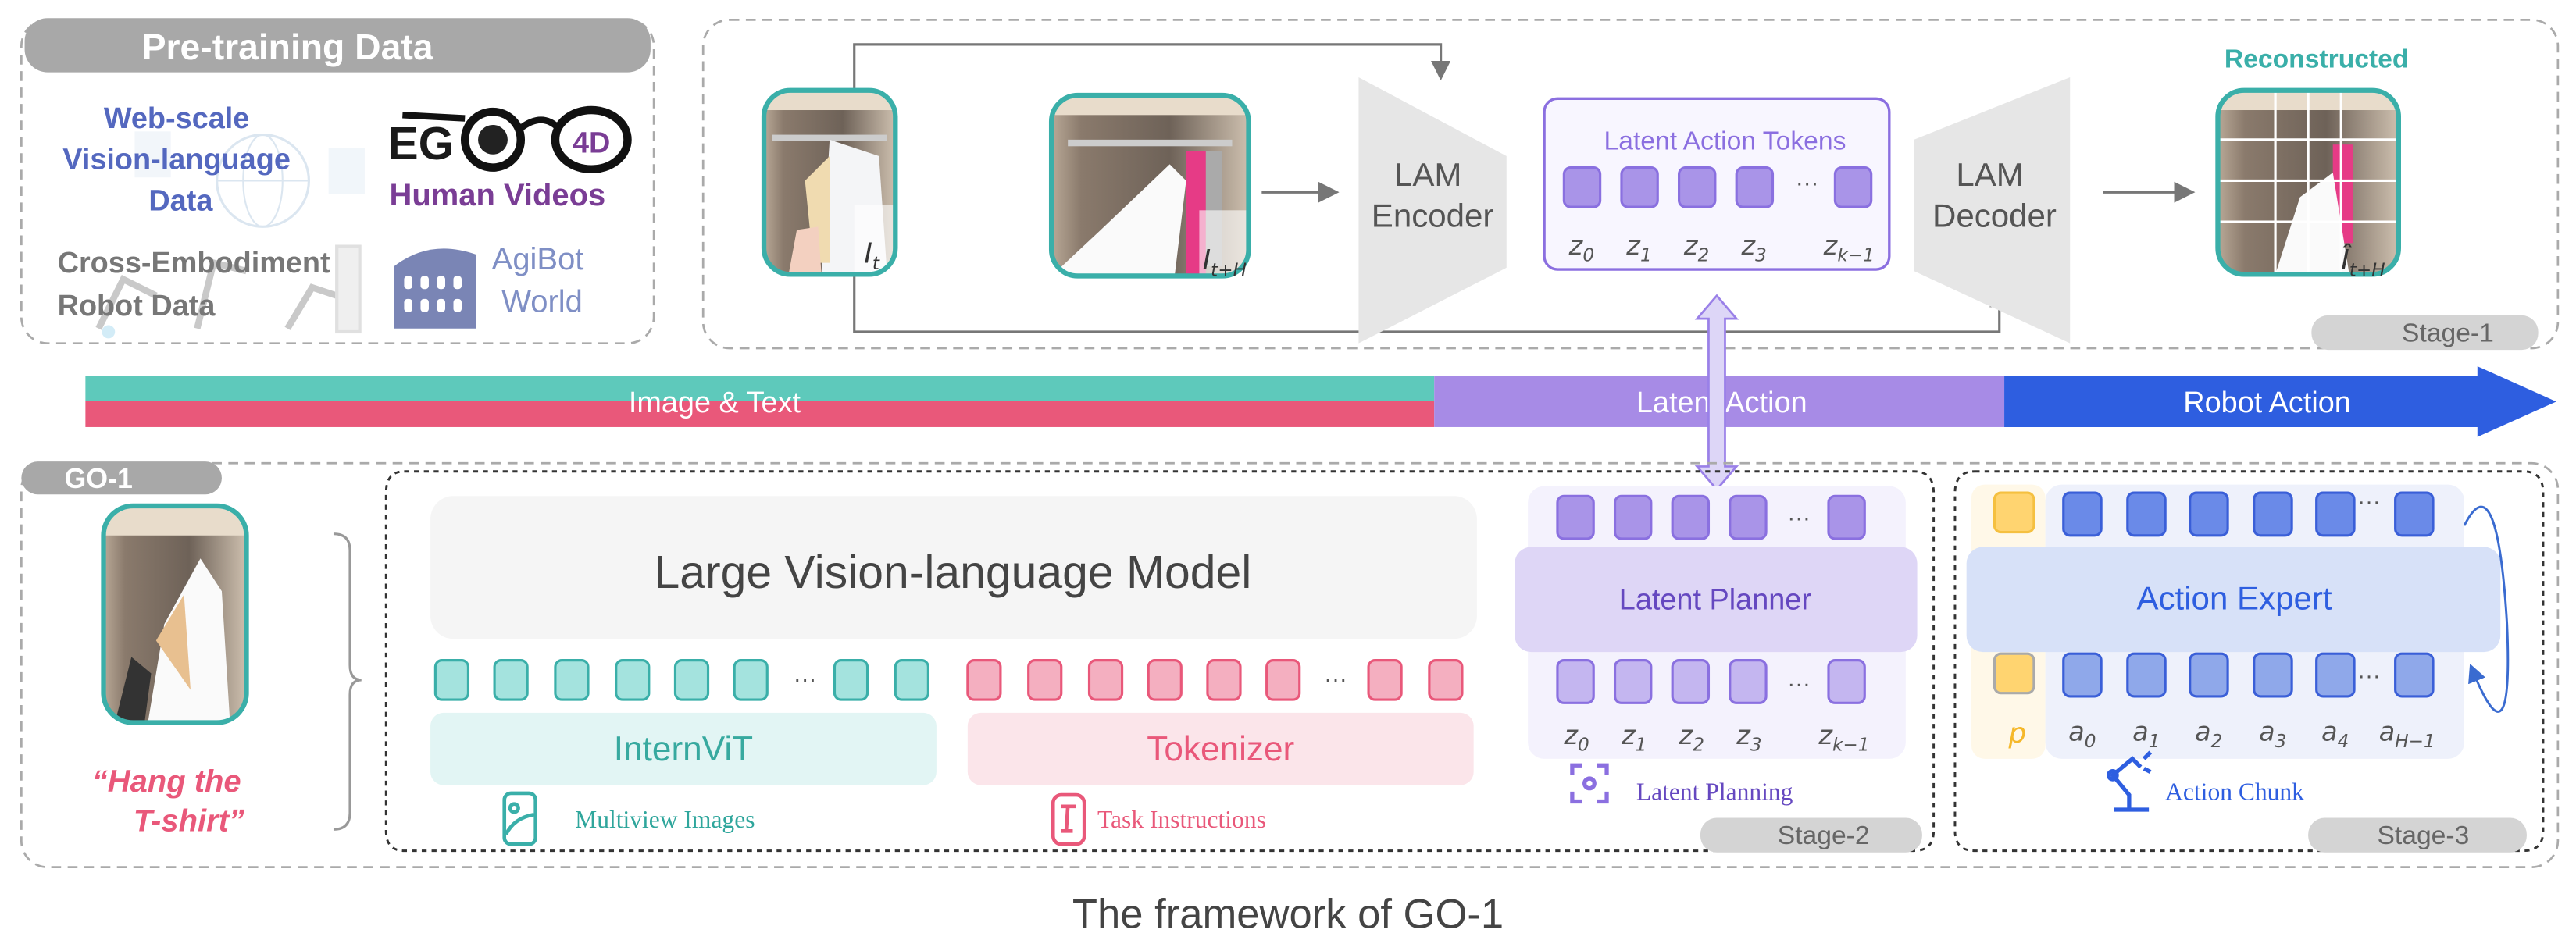  I want to click on robot-arms-icon, so click(228, 291).